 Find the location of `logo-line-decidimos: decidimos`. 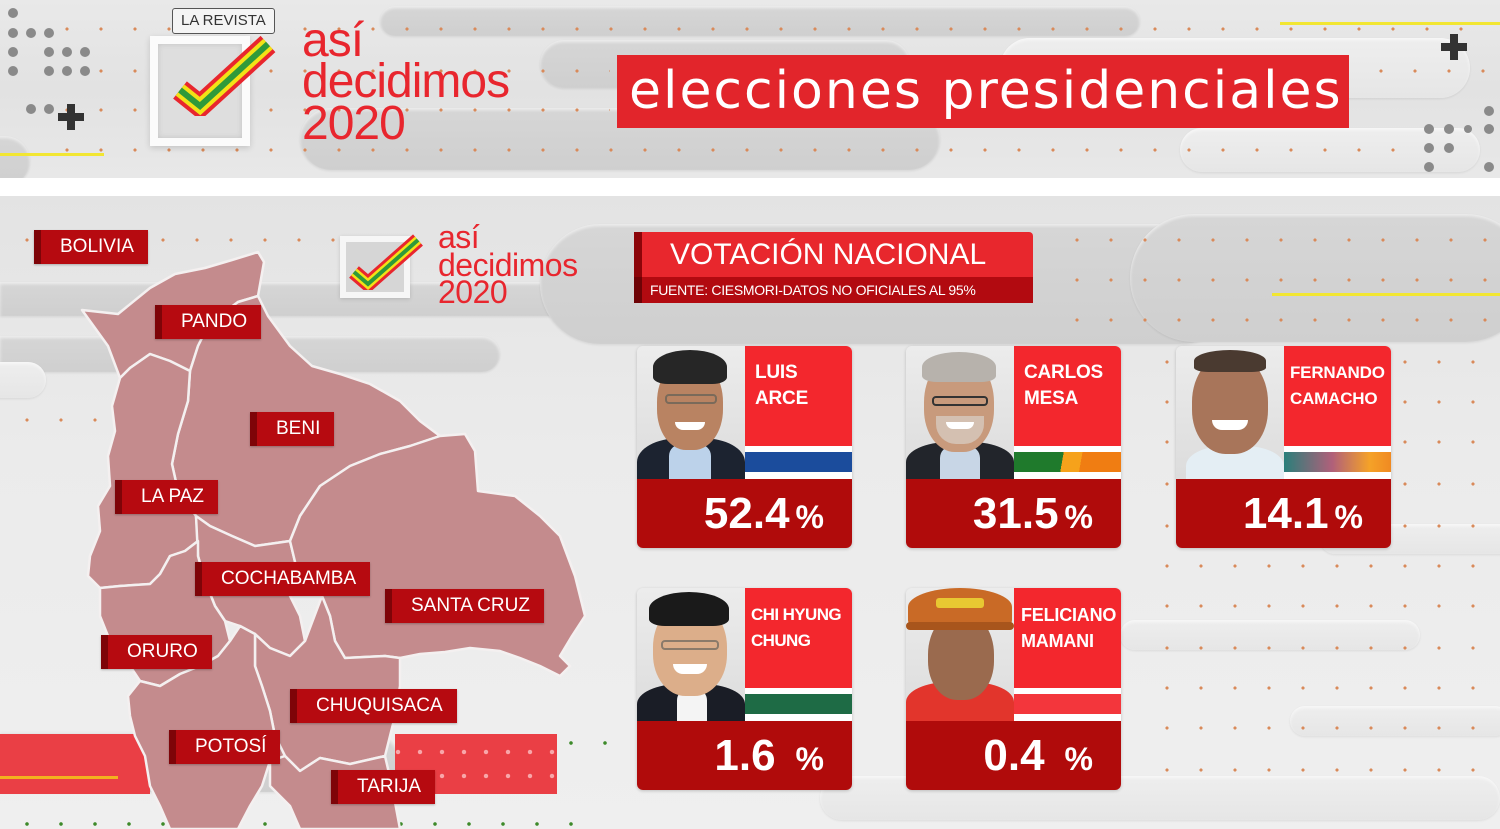

logo-line-decidimos: decidimos is located at coordinates (406, 82).